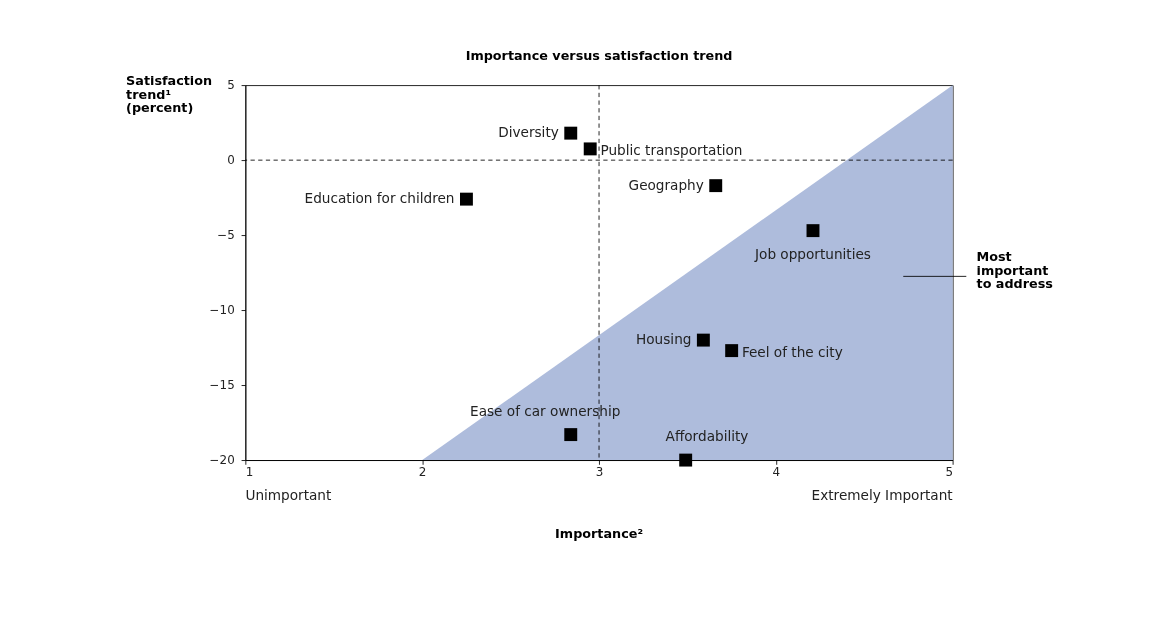 The height and width of the screenshot is (631, 1164). Describe the element at coordinates (599, 471) in the screenshot. I see `x-tick-label: 3` at that location.